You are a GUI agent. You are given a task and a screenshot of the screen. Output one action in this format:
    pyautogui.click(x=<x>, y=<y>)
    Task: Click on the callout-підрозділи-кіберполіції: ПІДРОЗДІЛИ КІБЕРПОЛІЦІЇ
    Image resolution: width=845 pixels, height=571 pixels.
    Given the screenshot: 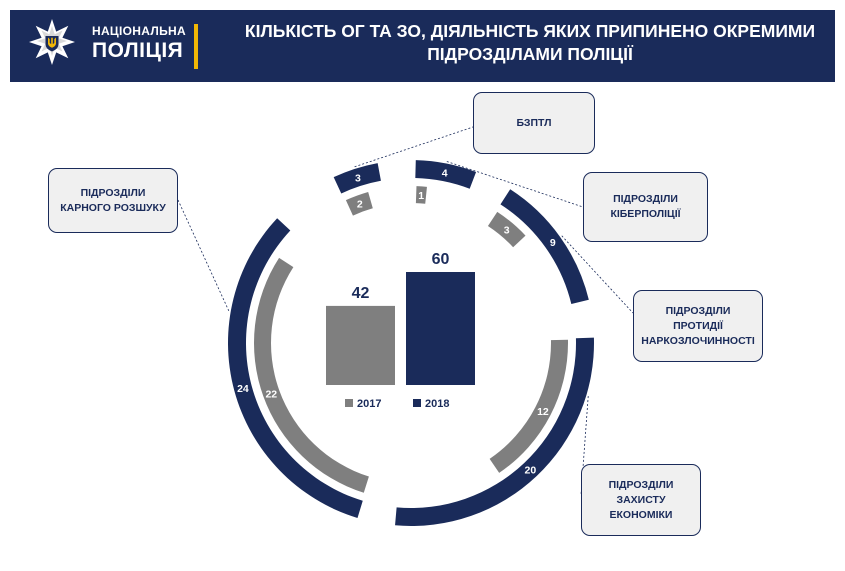 What is the action you would take?
    pyautogui.click(x=645, y=207)
    